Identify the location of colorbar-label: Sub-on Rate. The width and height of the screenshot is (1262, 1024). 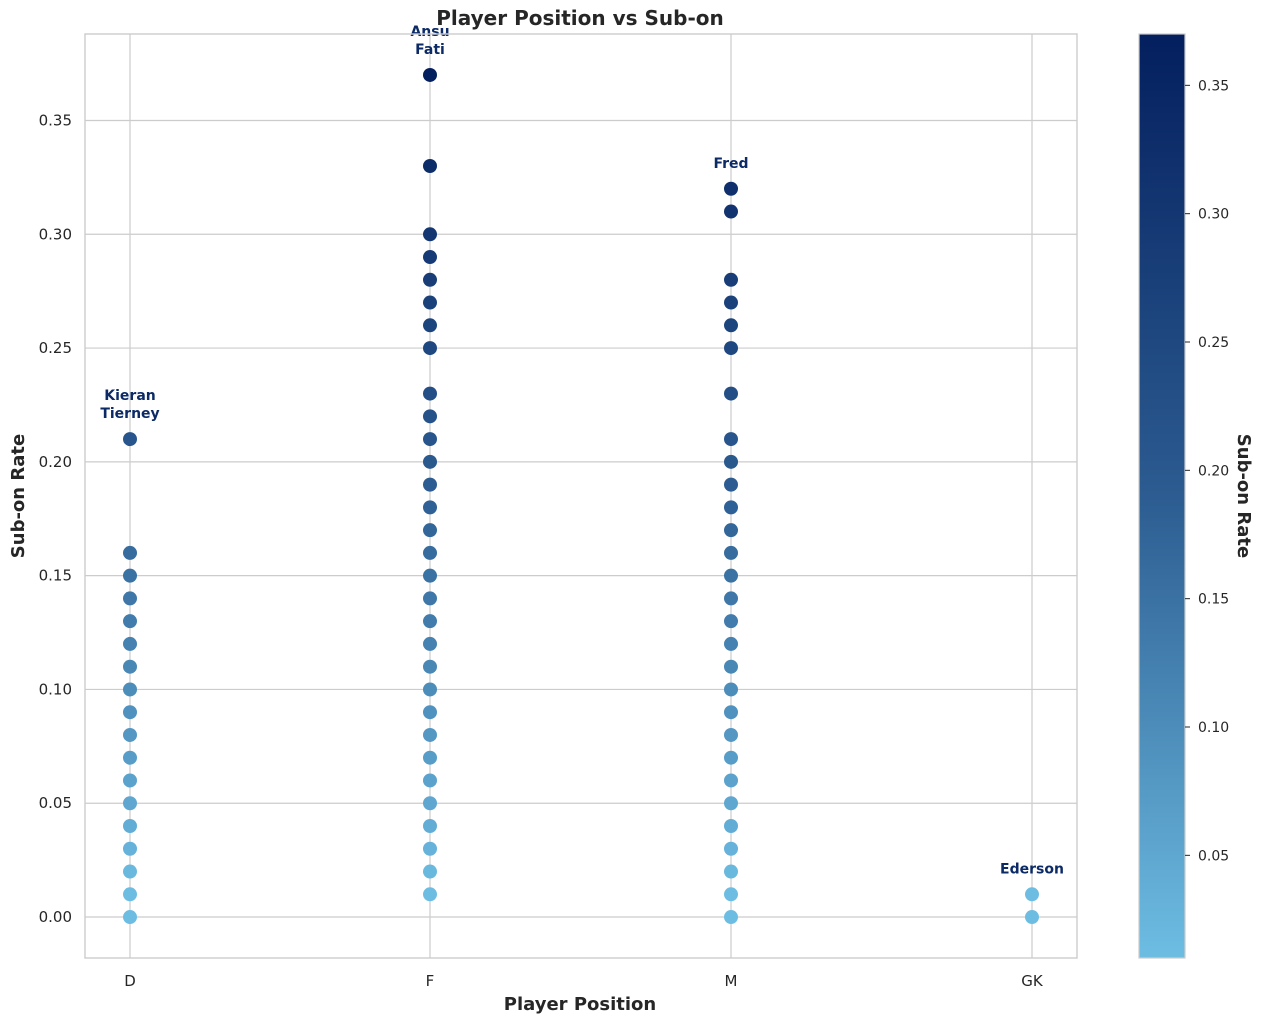
(1243, 496).